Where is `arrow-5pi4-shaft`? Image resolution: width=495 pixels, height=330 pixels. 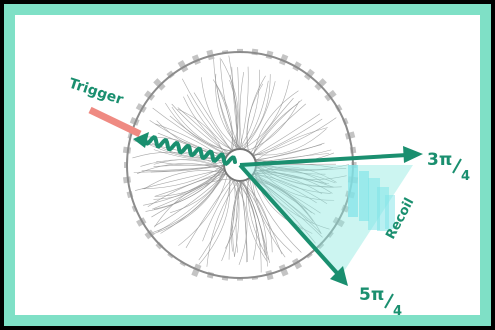 arrow-5pi4-shaft is located at coordinates (288, 219).